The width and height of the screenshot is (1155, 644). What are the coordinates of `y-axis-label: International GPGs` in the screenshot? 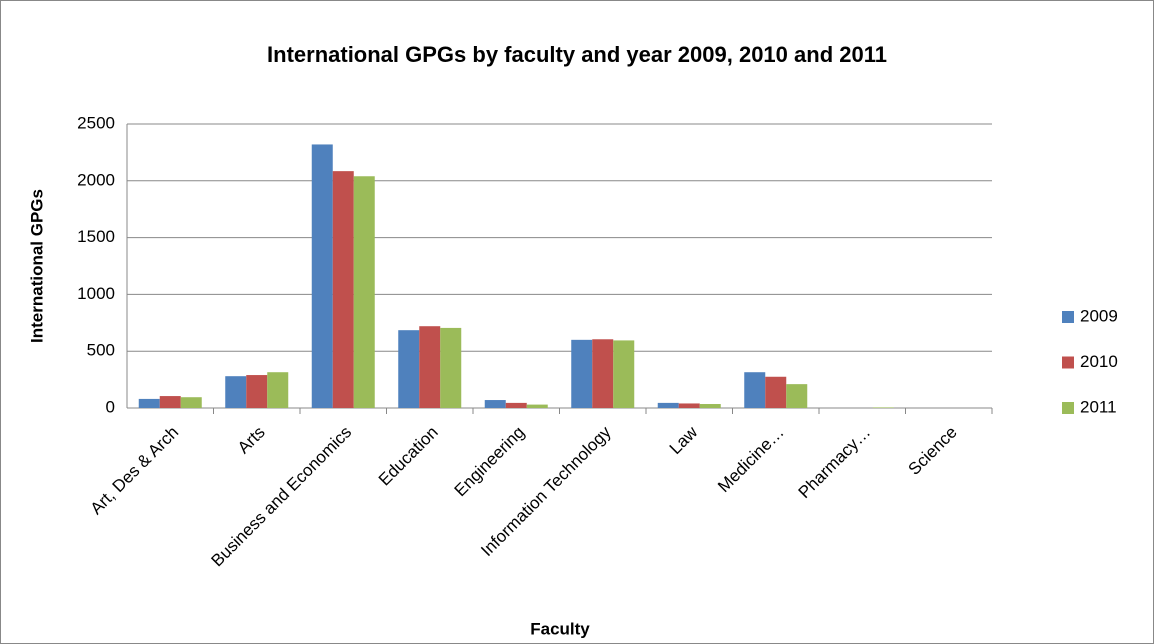 It's located at (36, 266).